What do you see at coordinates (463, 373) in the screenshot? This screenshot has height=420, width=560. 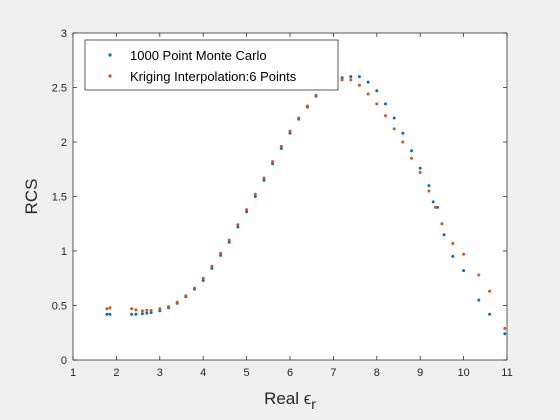 I see `x-tick-label: 10` at bounding box center [463, 373].